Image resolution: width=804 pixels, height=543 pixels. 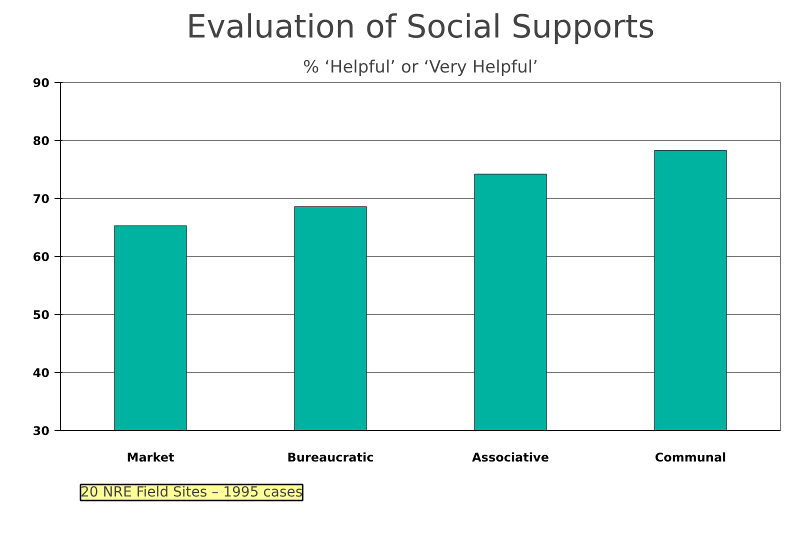 I want to click on chart-title: Evaluation of Social Supports, so click(x=420, y=27).